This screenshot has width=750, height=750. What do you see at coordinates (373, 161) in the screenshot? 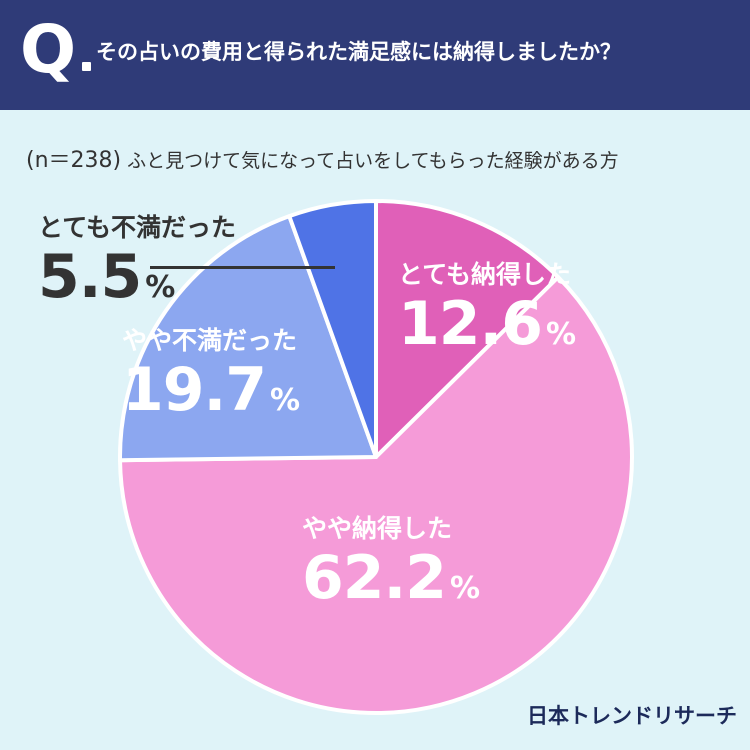
I see `respondent-description: ふと見つけて気になって占いをしてもらった経験がある方` at bounding box center [373, 161].